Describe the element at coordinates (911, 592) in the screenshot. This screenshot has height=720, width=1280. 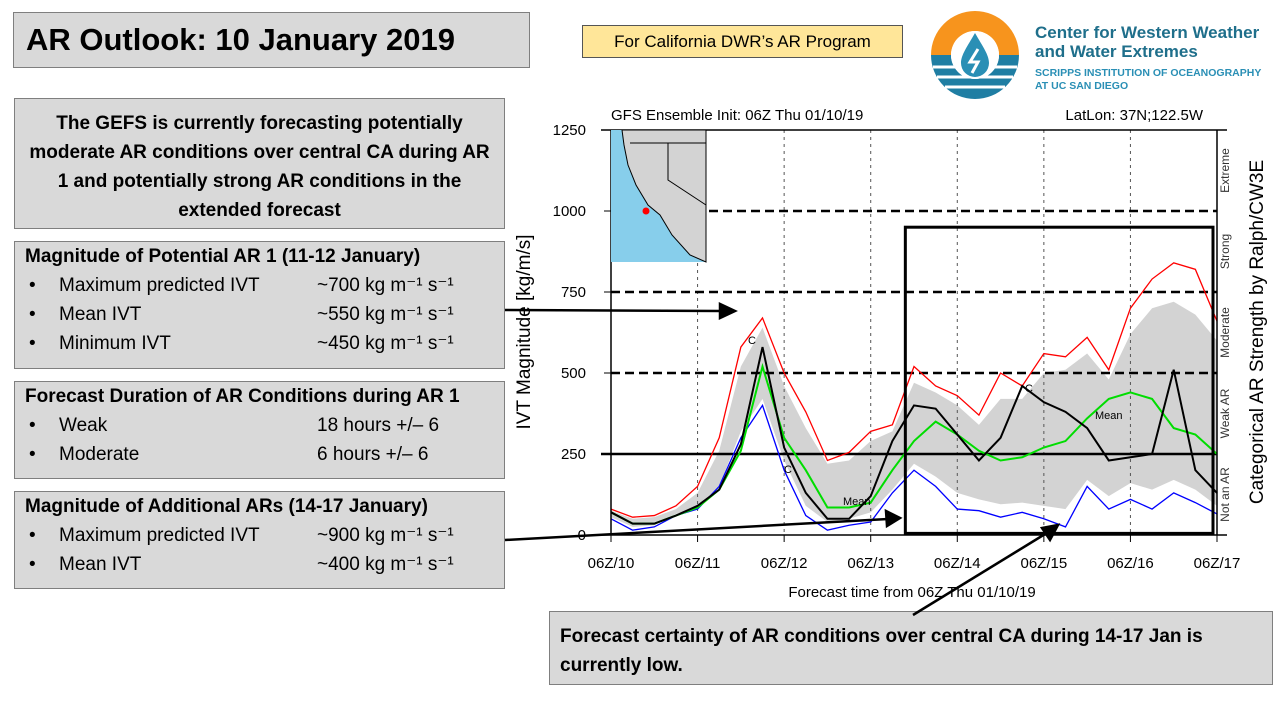
I see `x-axis-label: Forecast time from 06Z Thu 01/10/19` at that location.